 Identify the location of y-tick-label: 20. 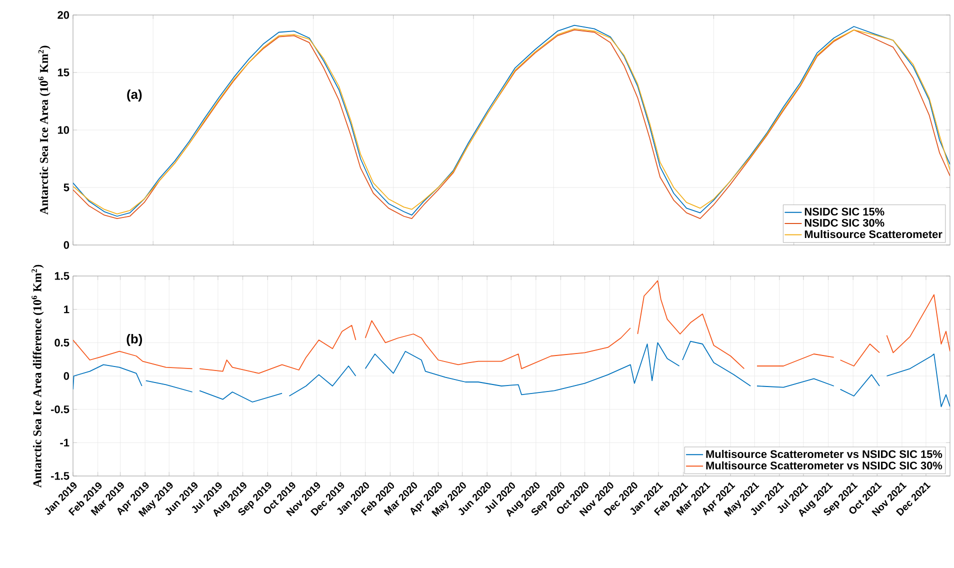
(64, 15).